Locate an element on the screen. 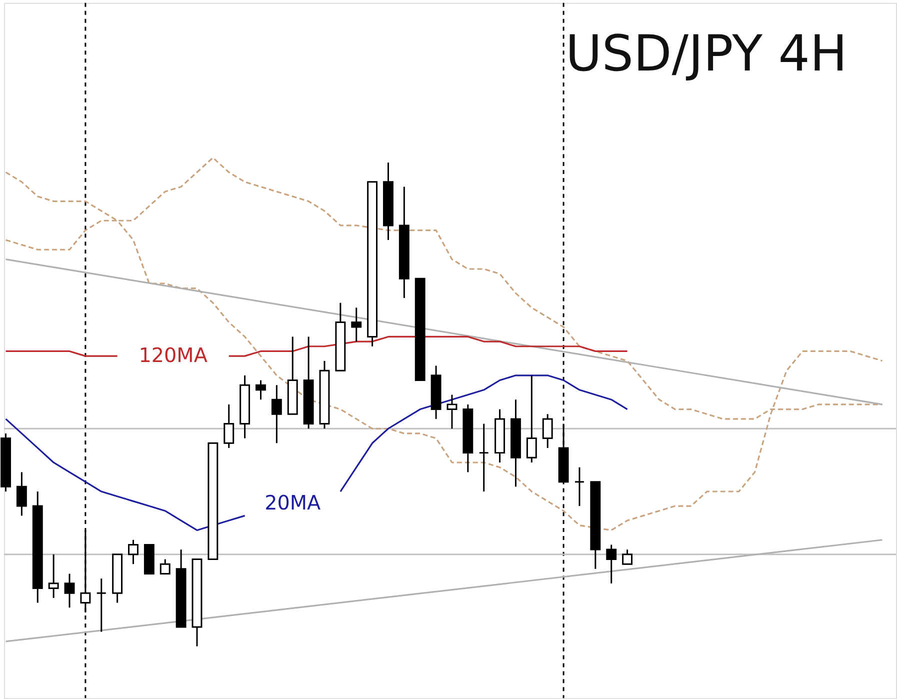 This screenshot has width=897, height=699. chart-title: USD/JPY 4H is located at coordinates (707, 53).